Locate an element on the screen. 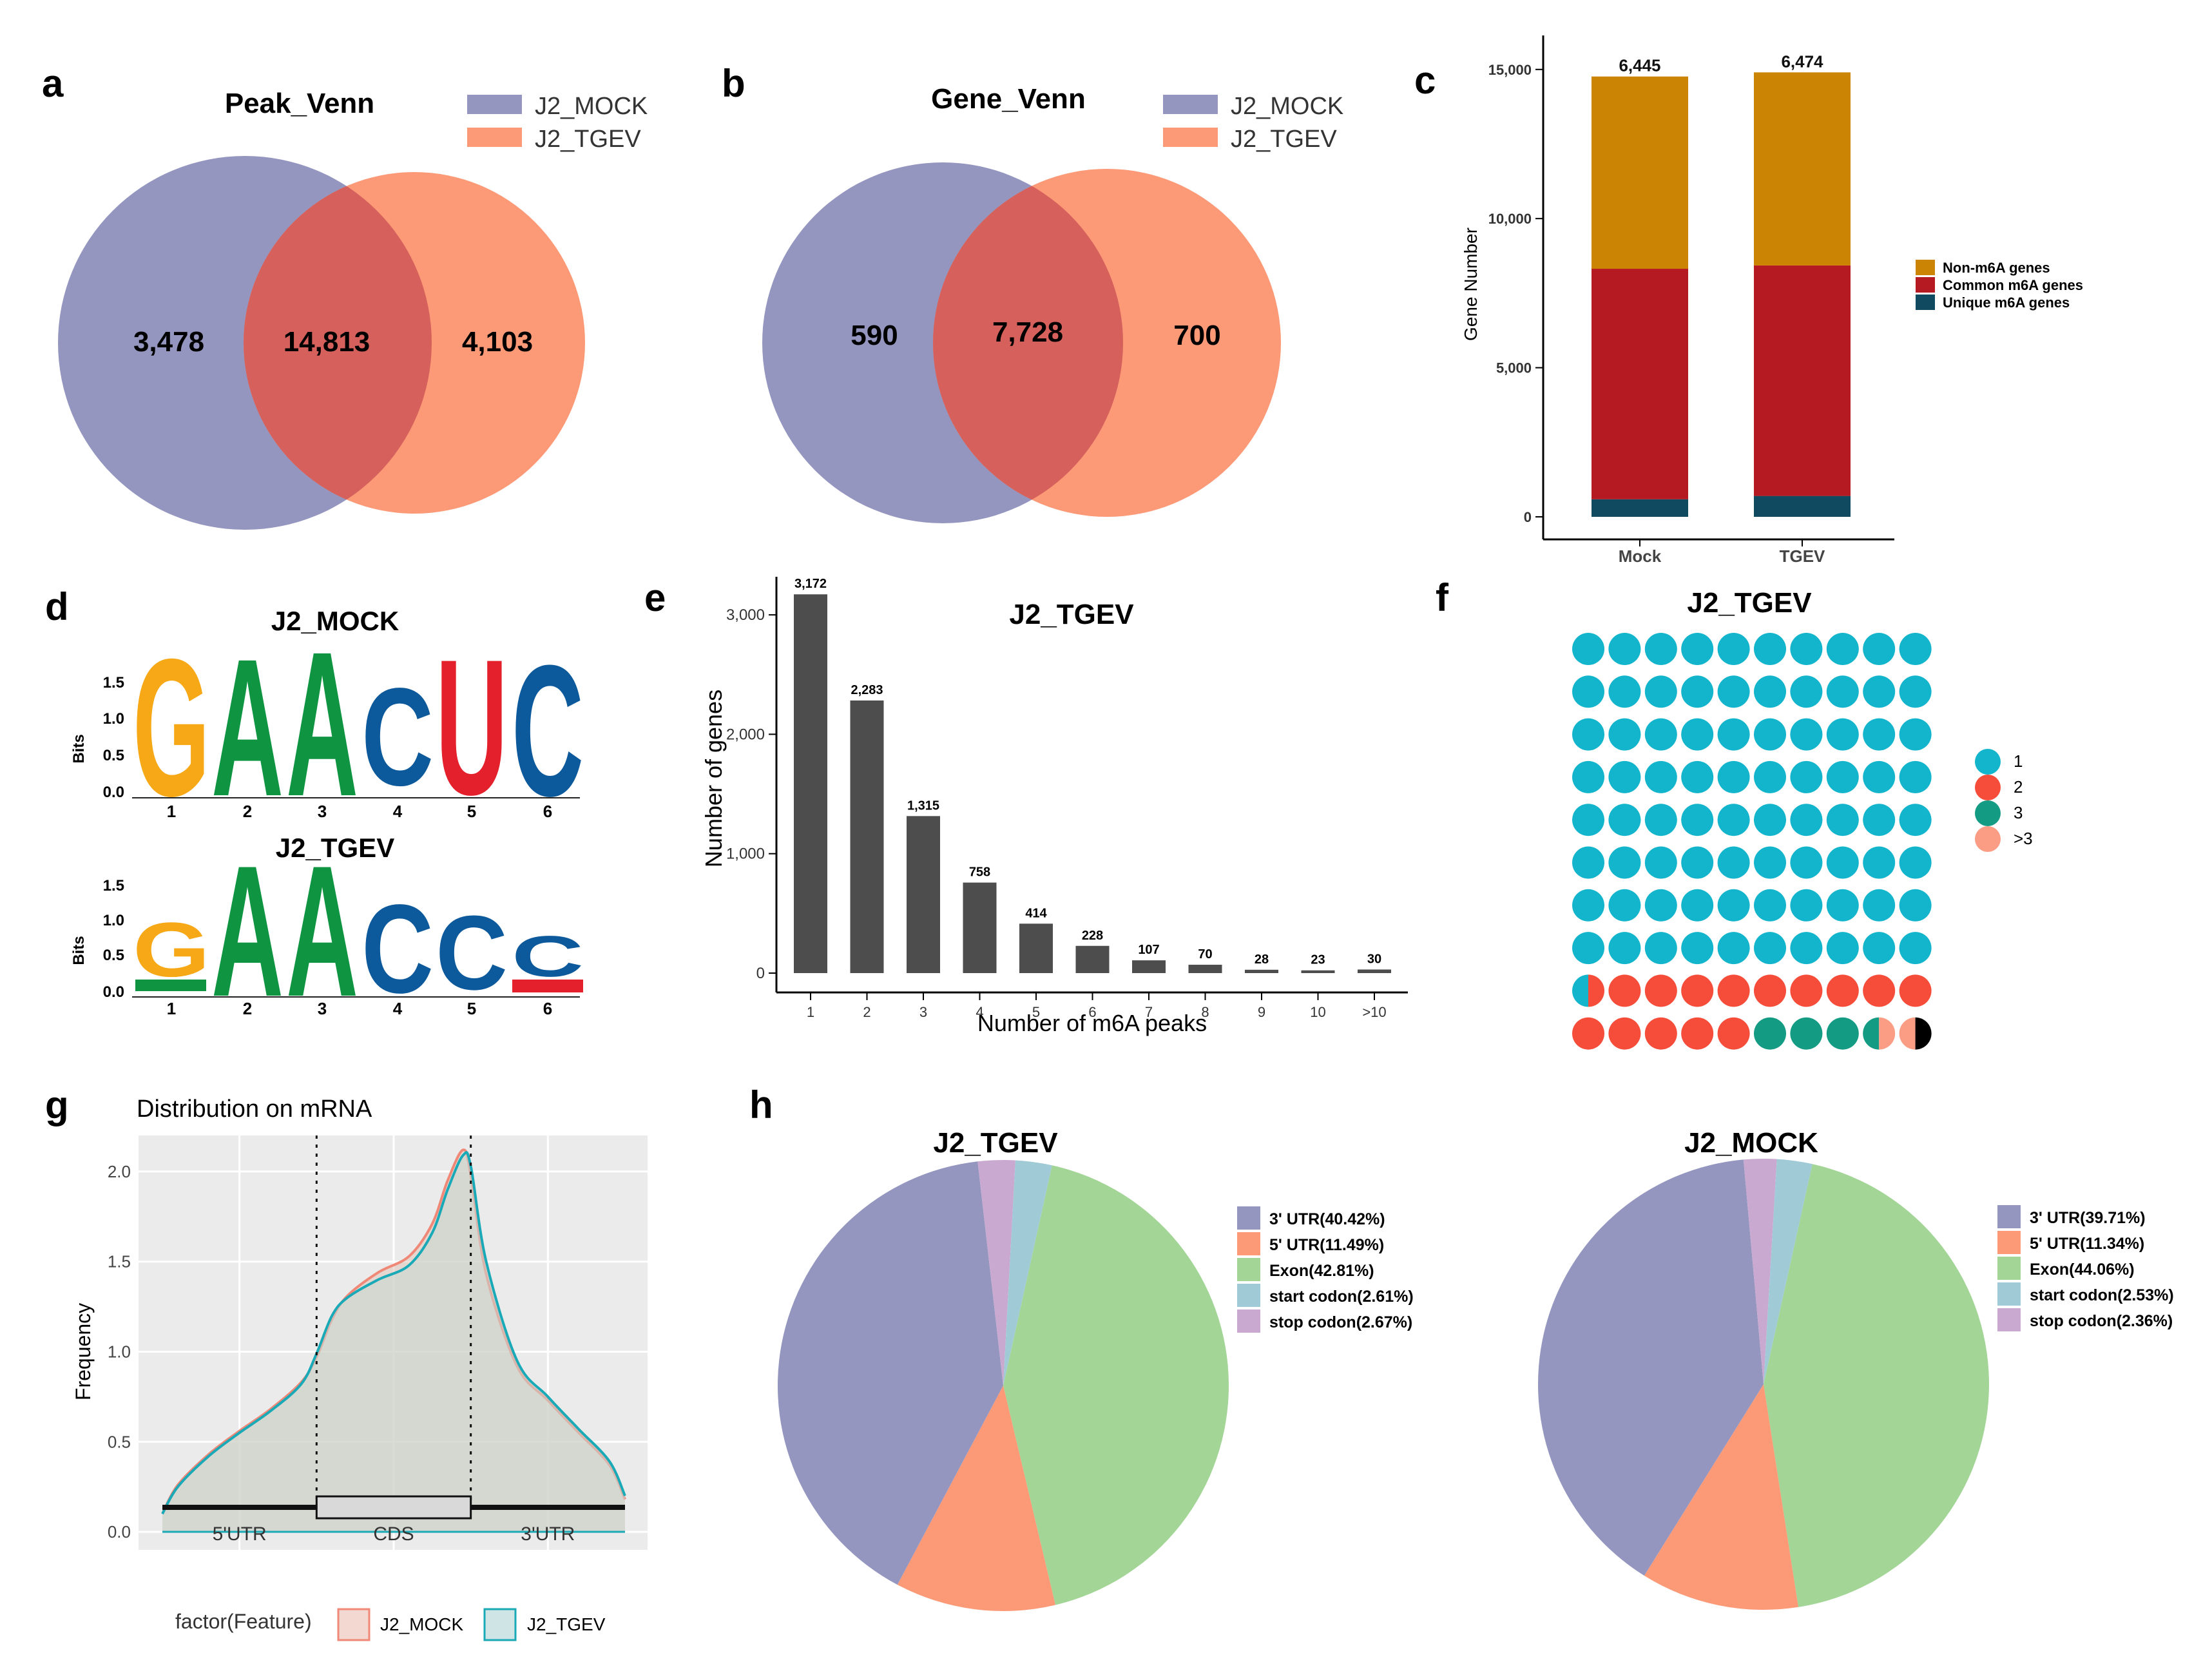 This screenshot has height=1662, width=2212. e-bar-data-label: 2,283 is located at coordinates (867, 690).